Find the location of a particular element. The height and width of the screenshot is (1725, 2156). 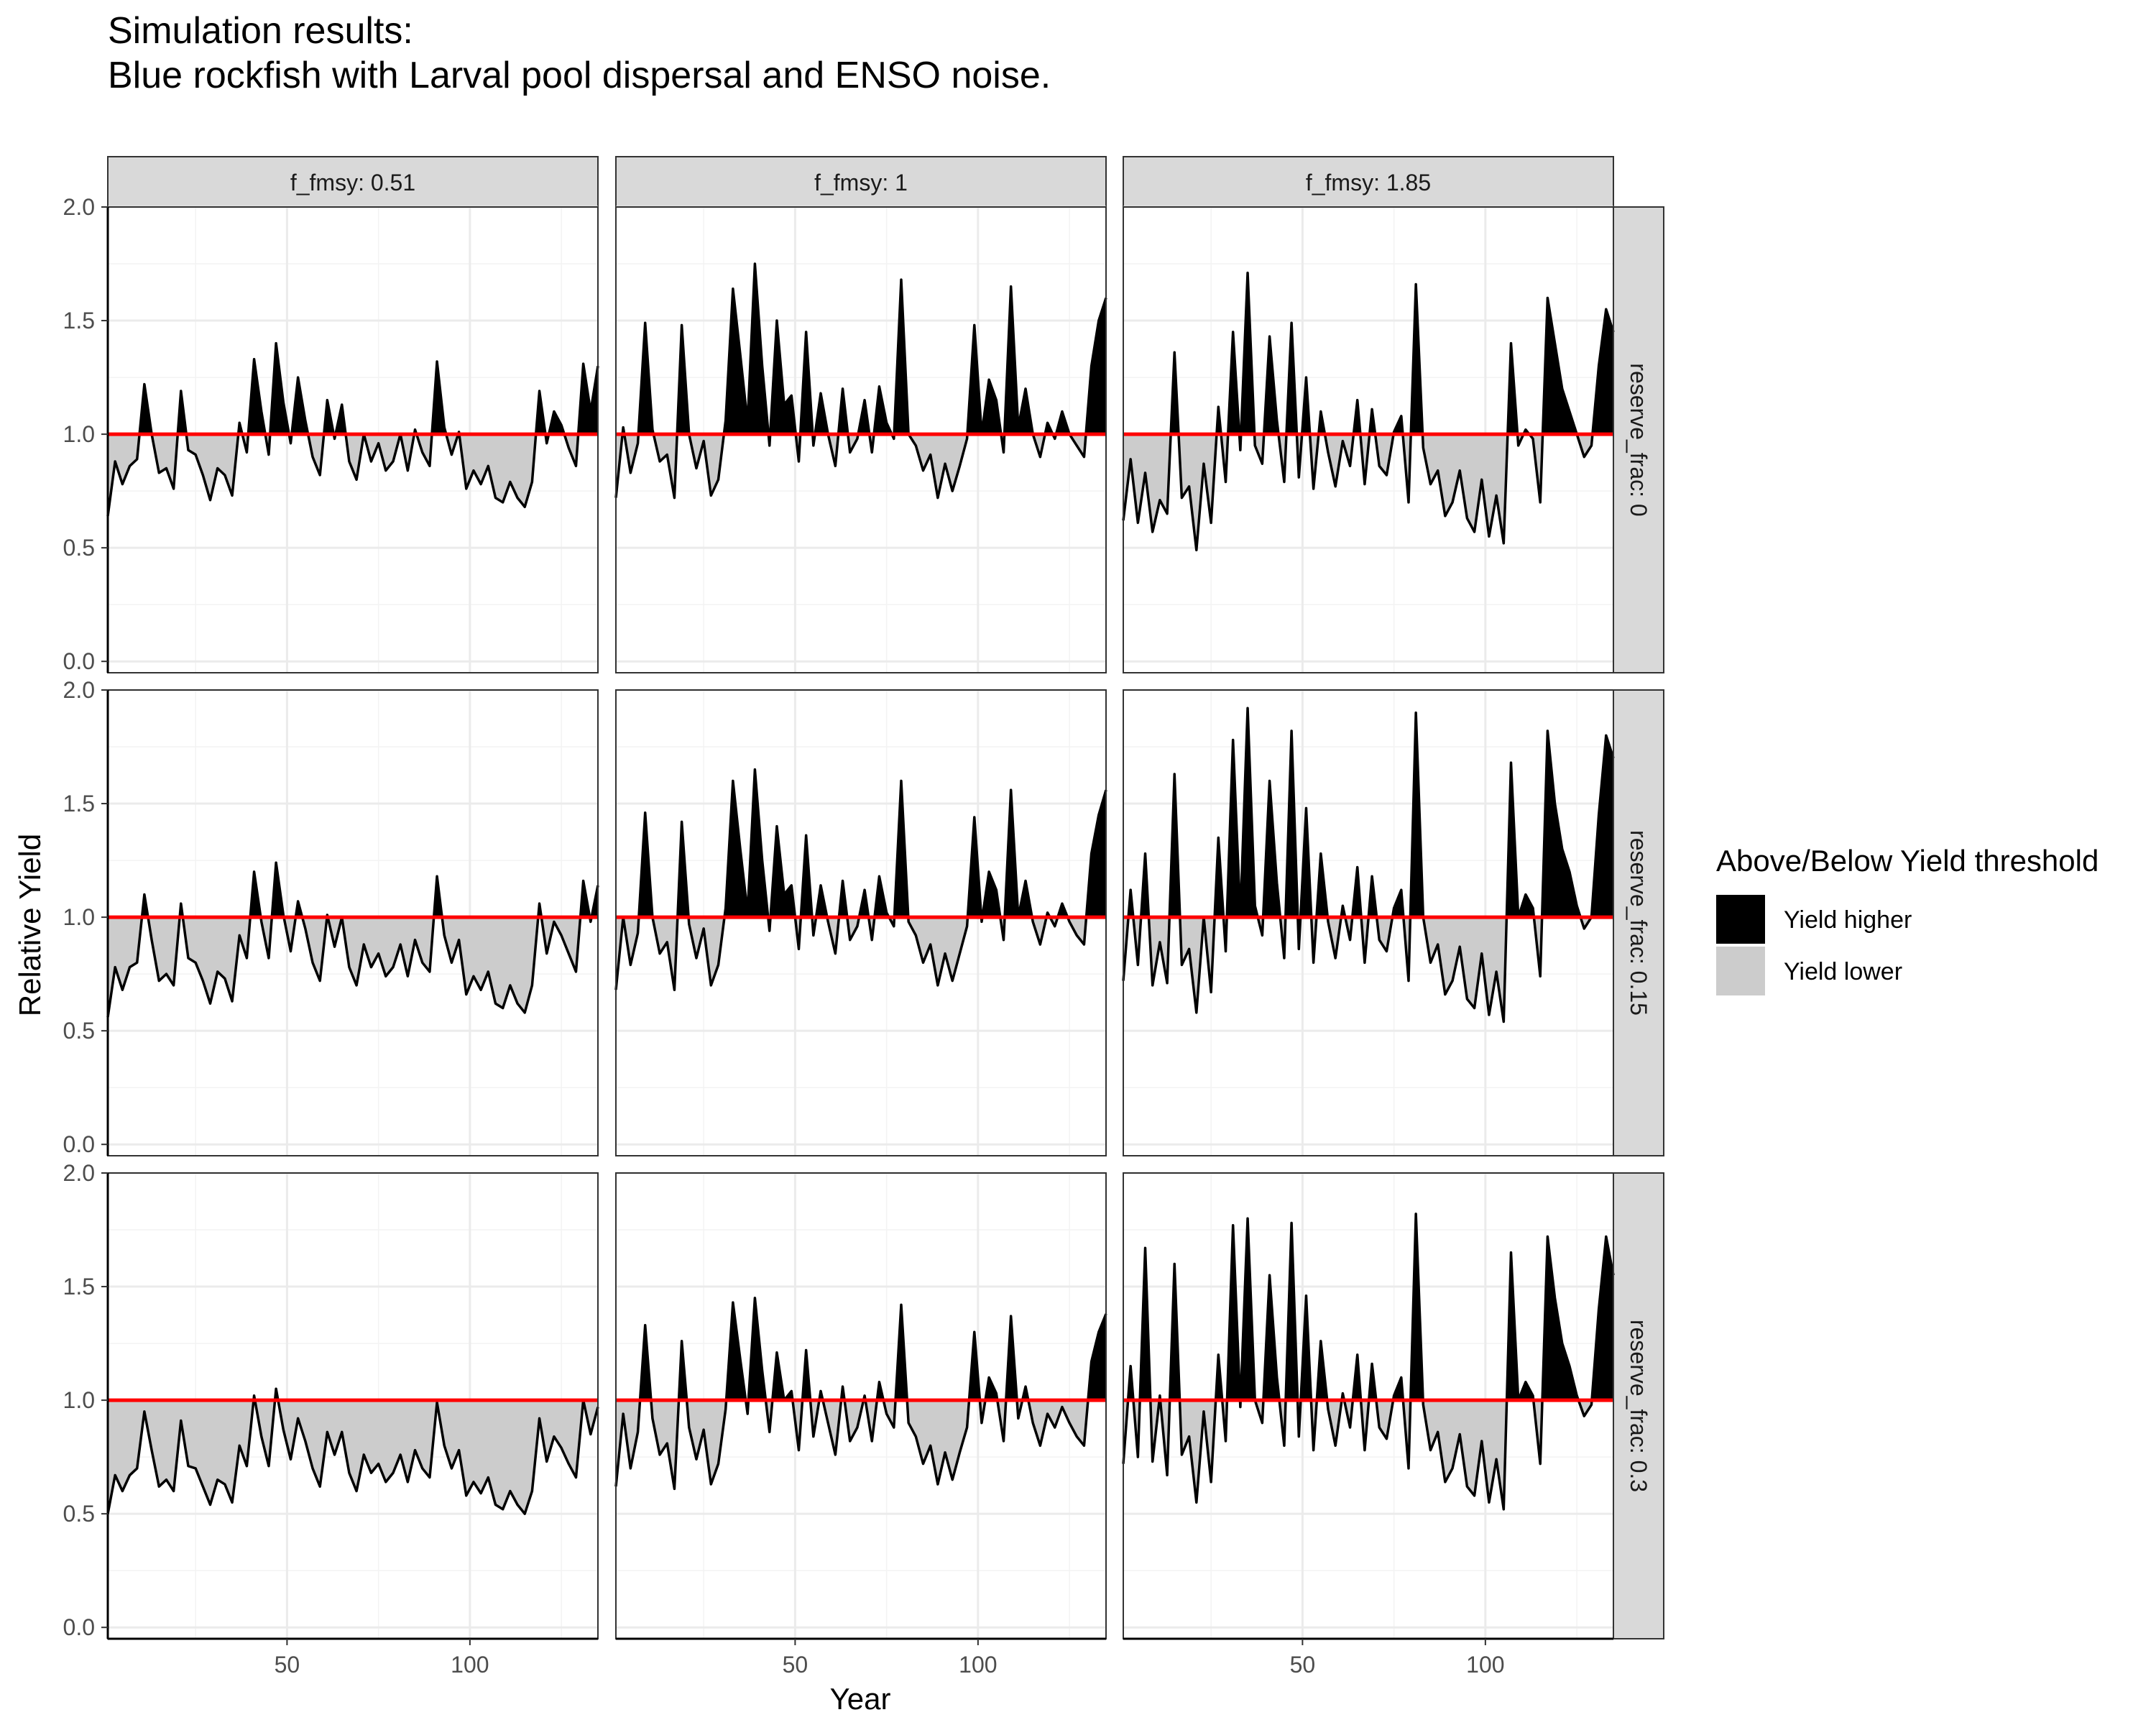

legend-key-yield-higher is located at coordinates (1740, 919).